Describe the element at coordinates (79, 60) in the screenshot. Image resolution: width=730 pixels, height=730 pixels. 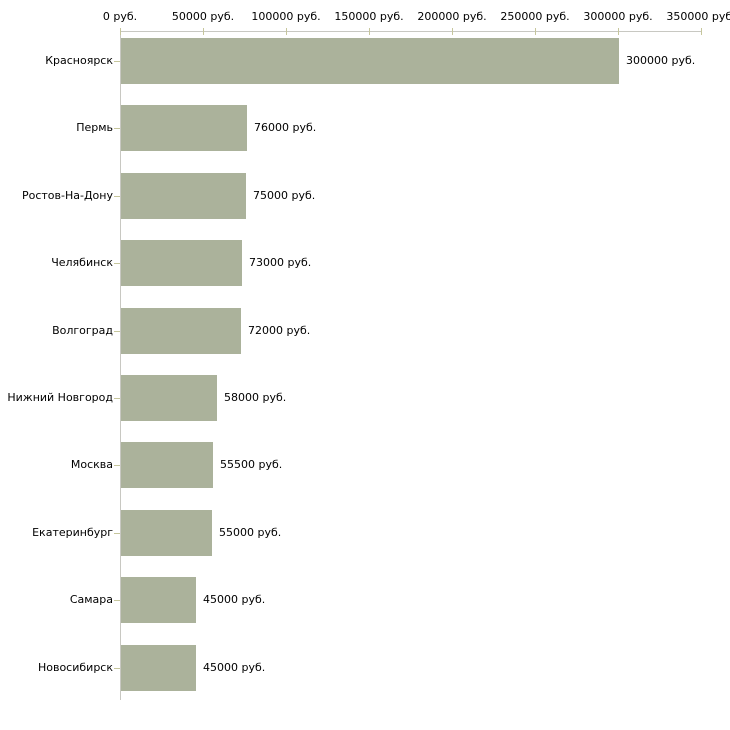
I see `category-label: Красноярск` at that location.